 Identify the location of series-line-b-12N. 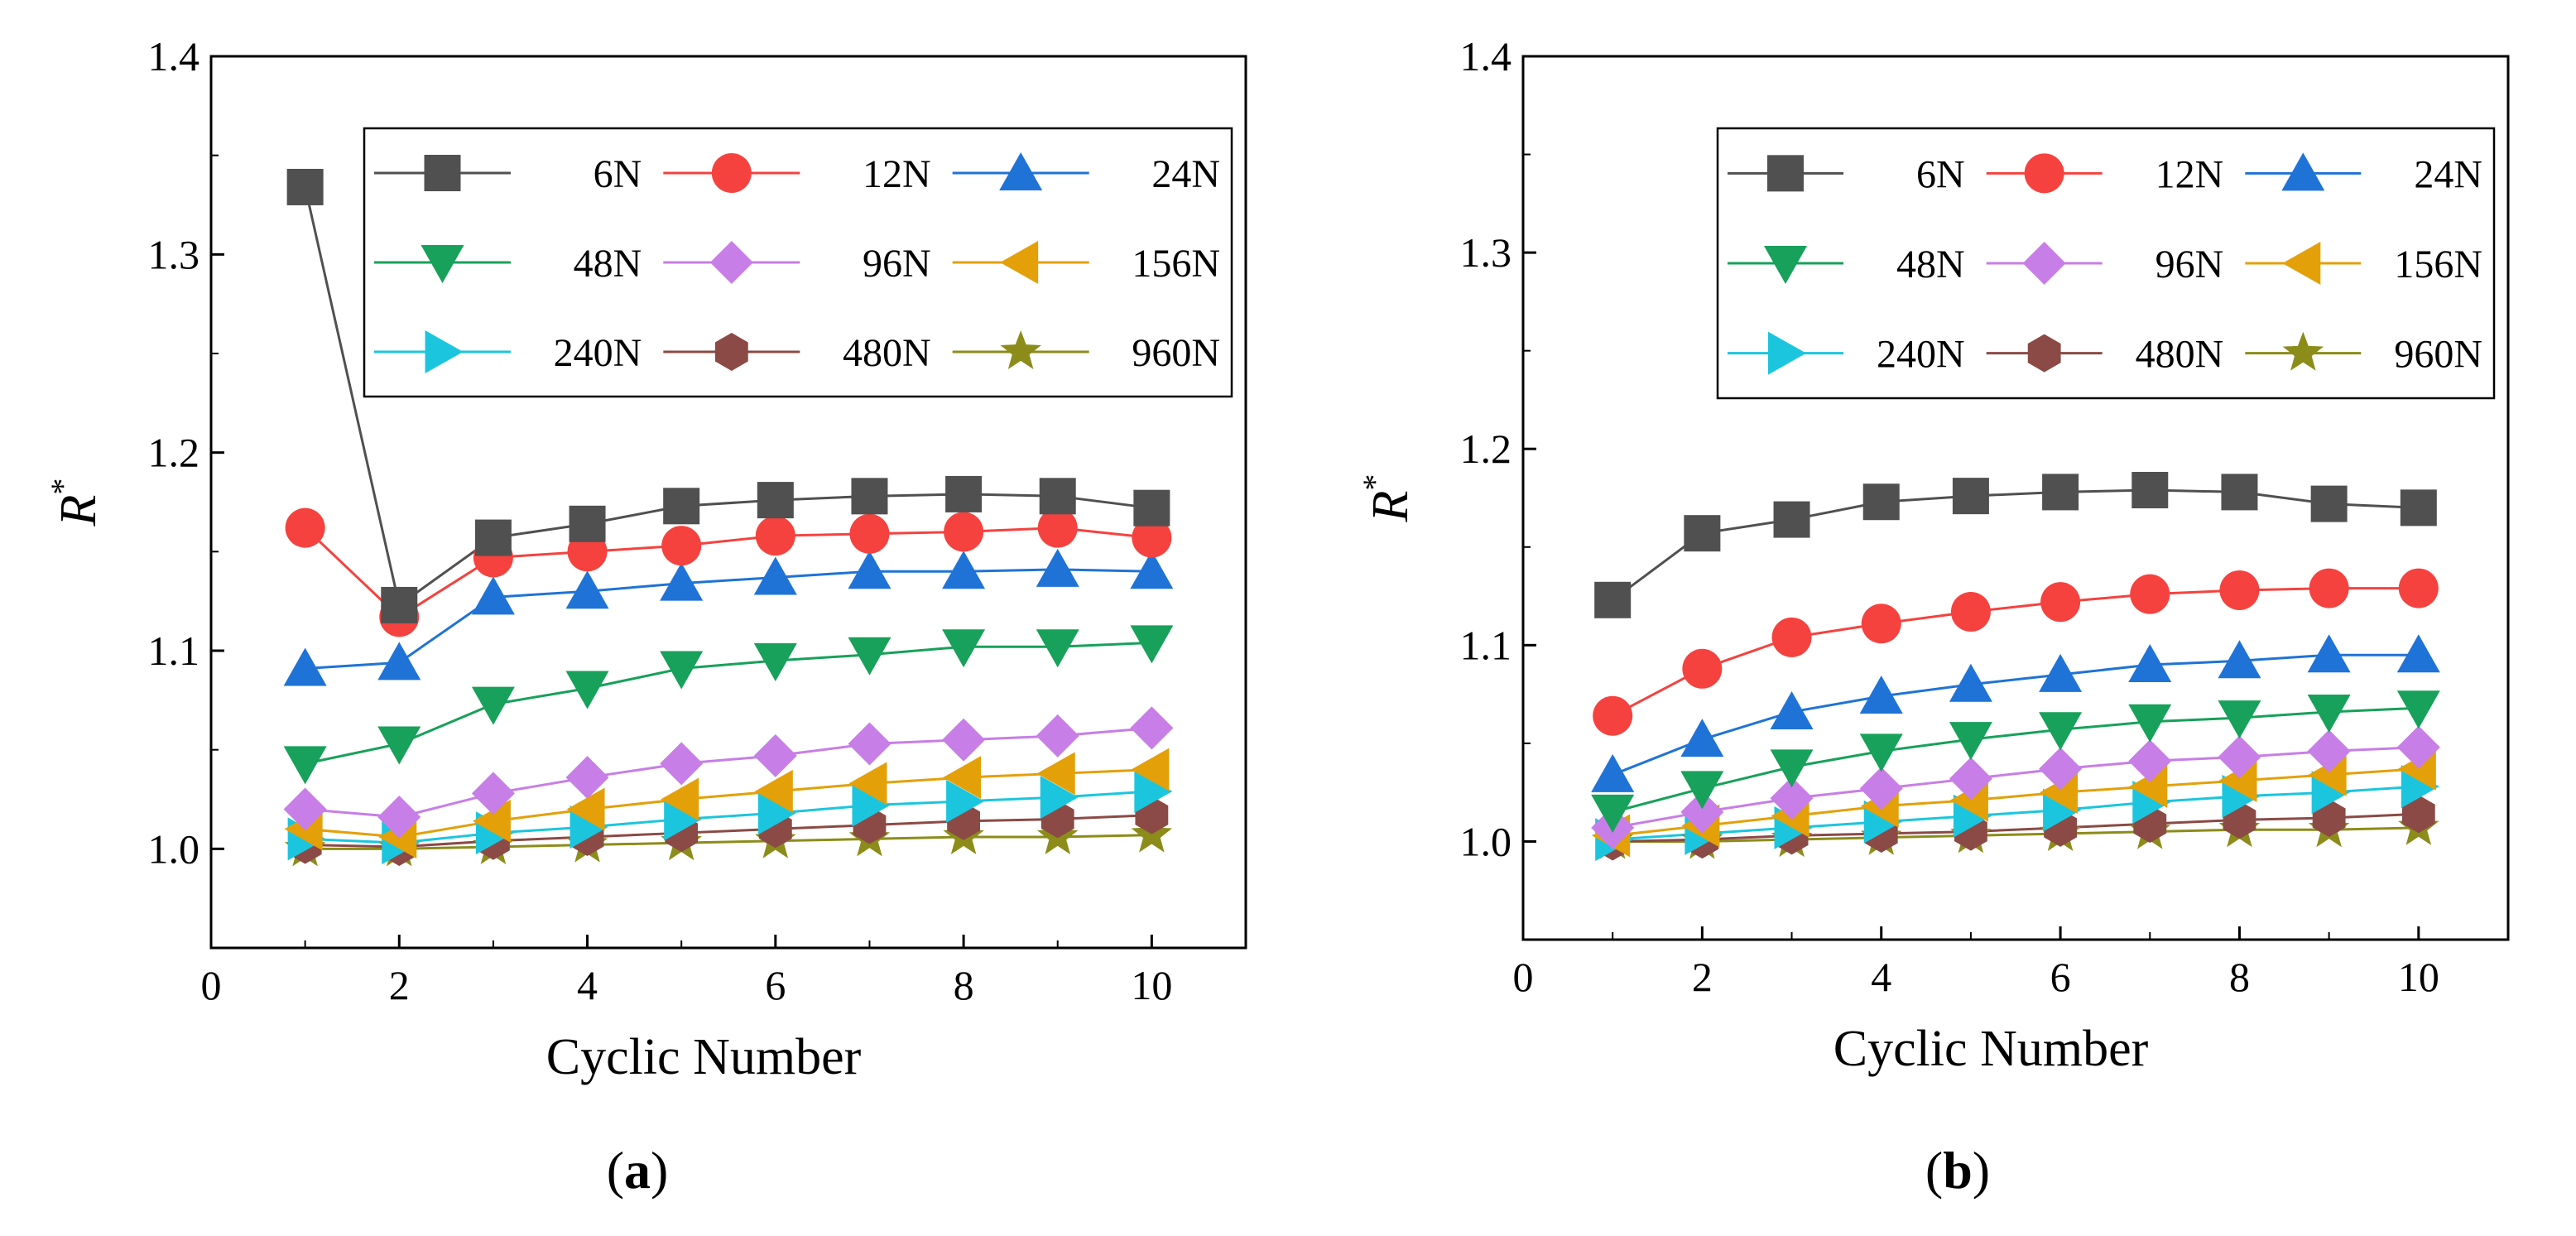
(2015, 652).